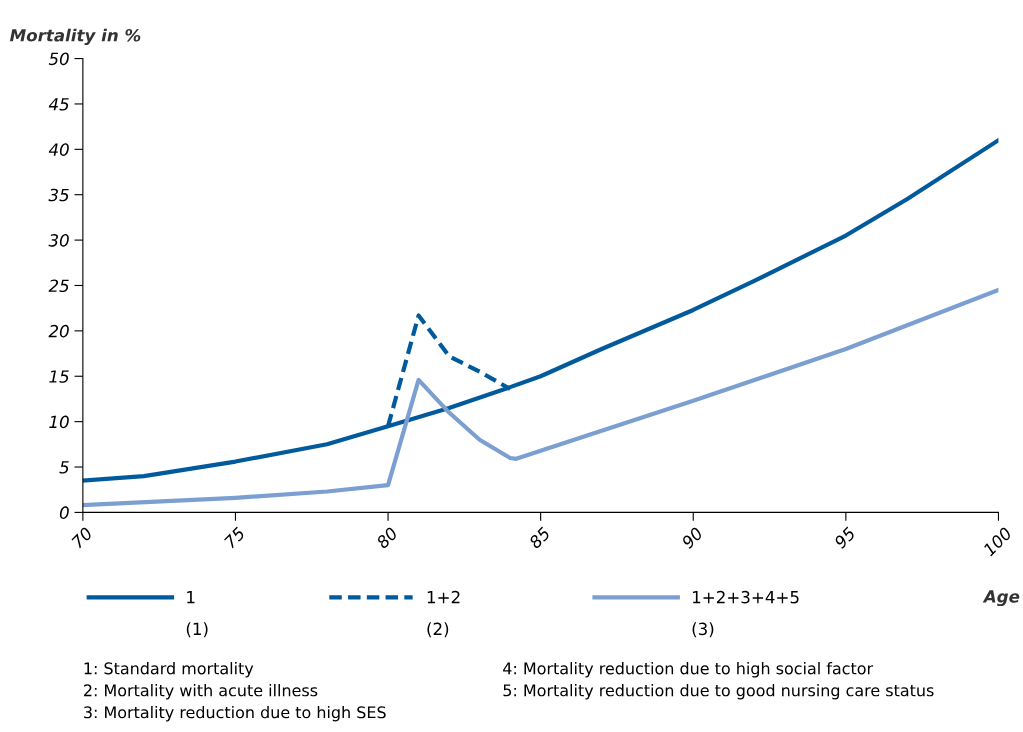 Image resolution: width=1023 pixels, height=732 pixels. I want to click on x-tick-label: 70, so click(82, 537).